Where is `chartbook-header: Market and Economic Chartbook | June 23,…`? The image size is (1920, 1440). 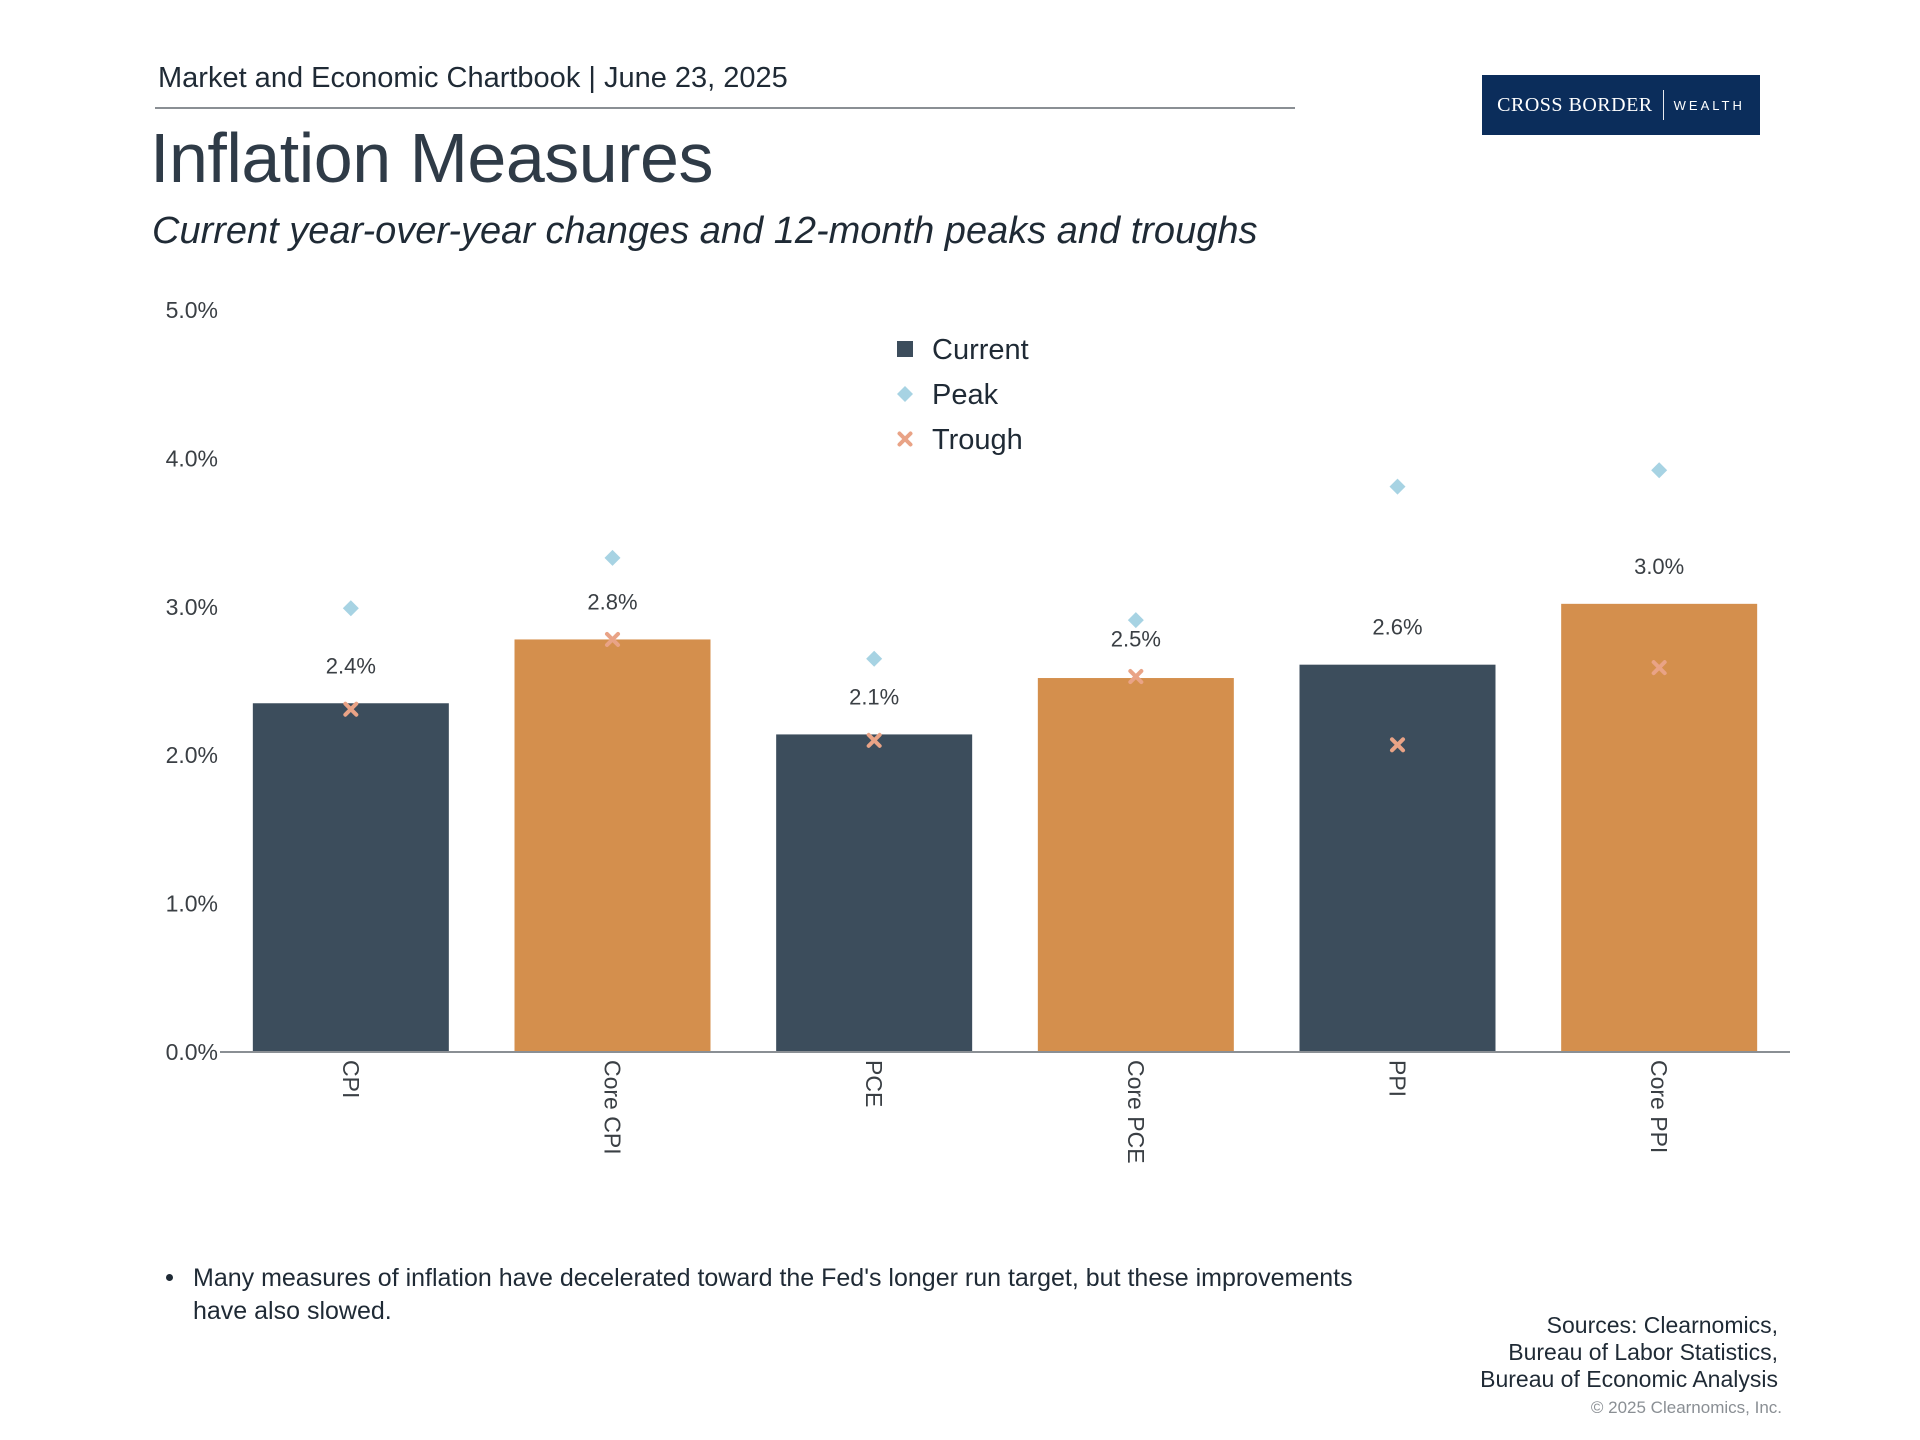 chartbook-header: Market and Economic Chartbook | June 23,… is located at coordinates (473, 78).